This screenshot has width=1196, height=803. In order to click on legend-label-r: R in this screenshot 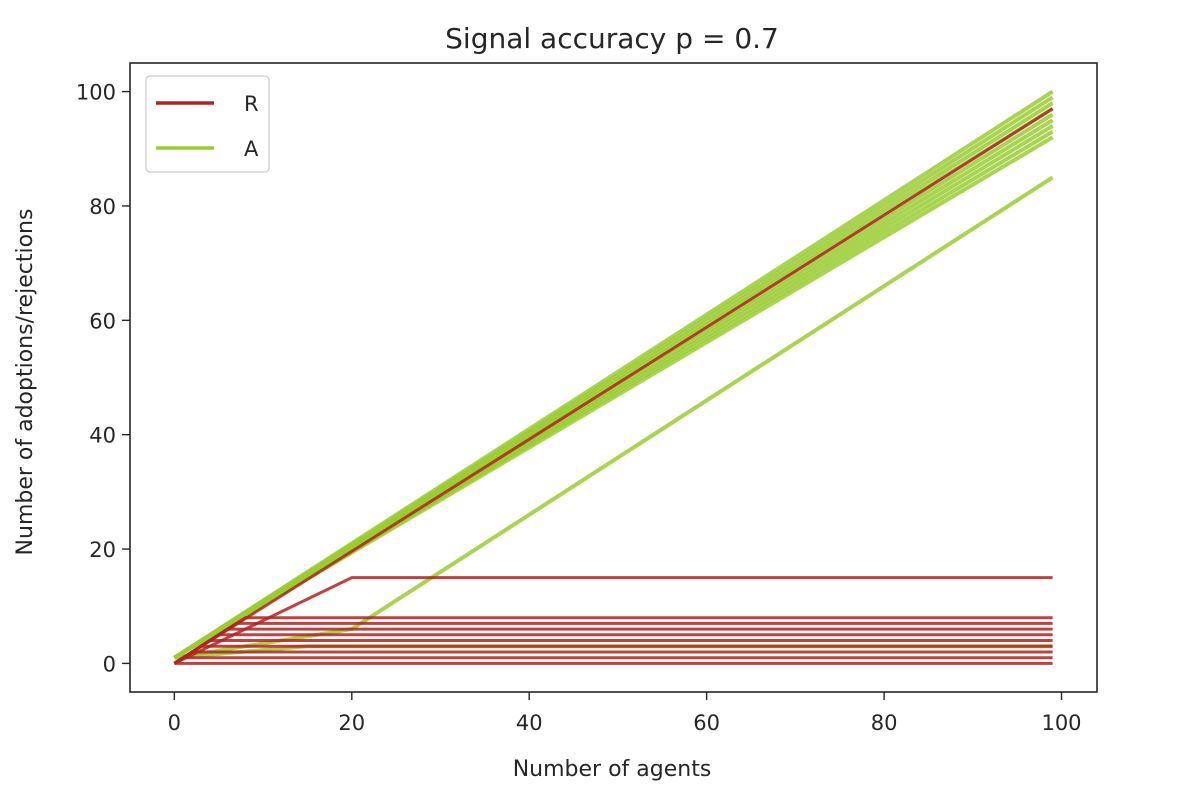, I will do `click(251, 104)`.